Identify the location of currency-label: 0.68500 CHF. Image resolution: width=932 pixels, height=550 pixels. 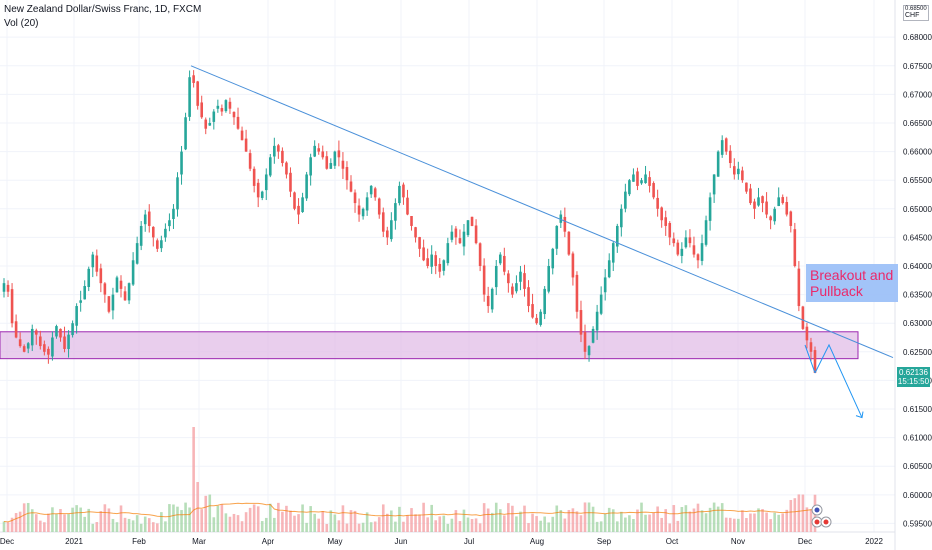
(916, 13).